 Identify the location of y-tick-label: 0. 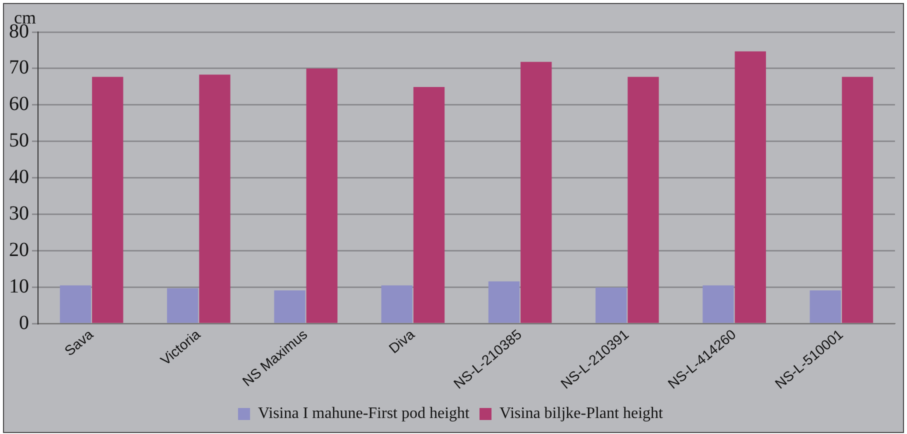
(24, 323).